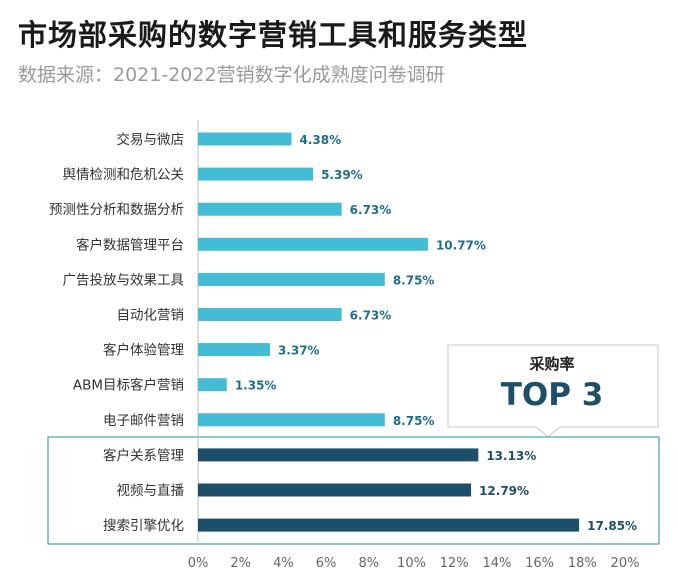  Describe the element at coordinates (240, 563) in the screenshot. I see `x-tick-label: 2%` at that location.